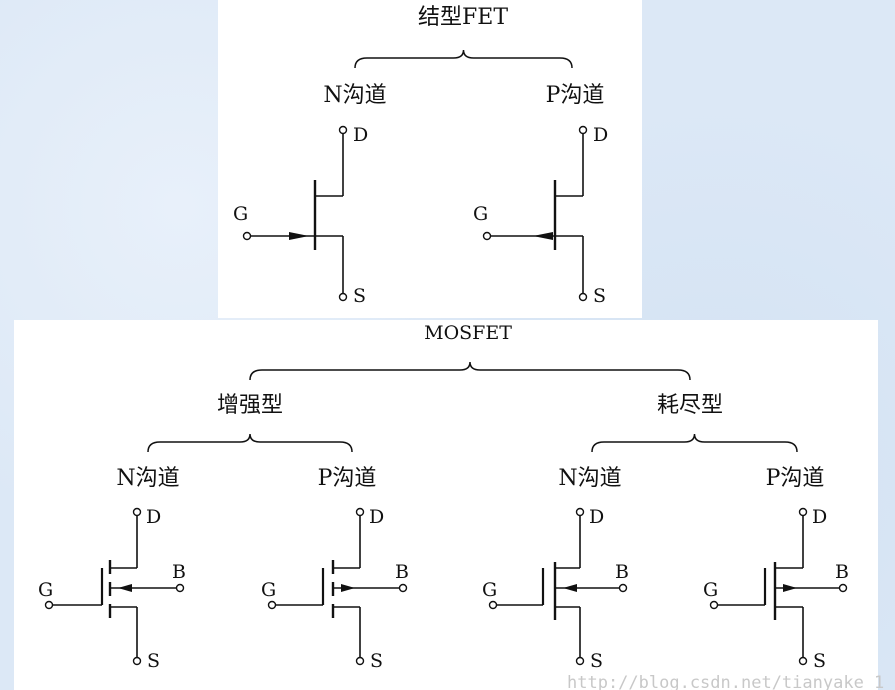 The height and width of the screenshot is (690, 895). Describe the element at coordinates (468, 333) in the screenshot. I see `mosfet-title: MOSFET` at that location.